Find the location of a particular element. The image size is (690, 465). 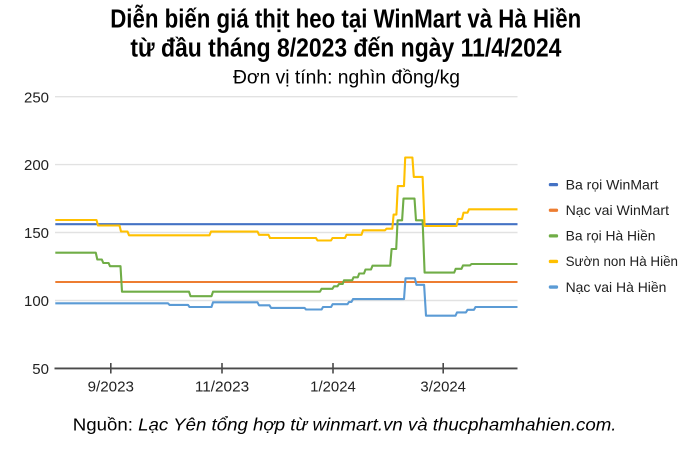

svg-text: Ba rọi Hà Hiền is located at coordinates (611, 236).